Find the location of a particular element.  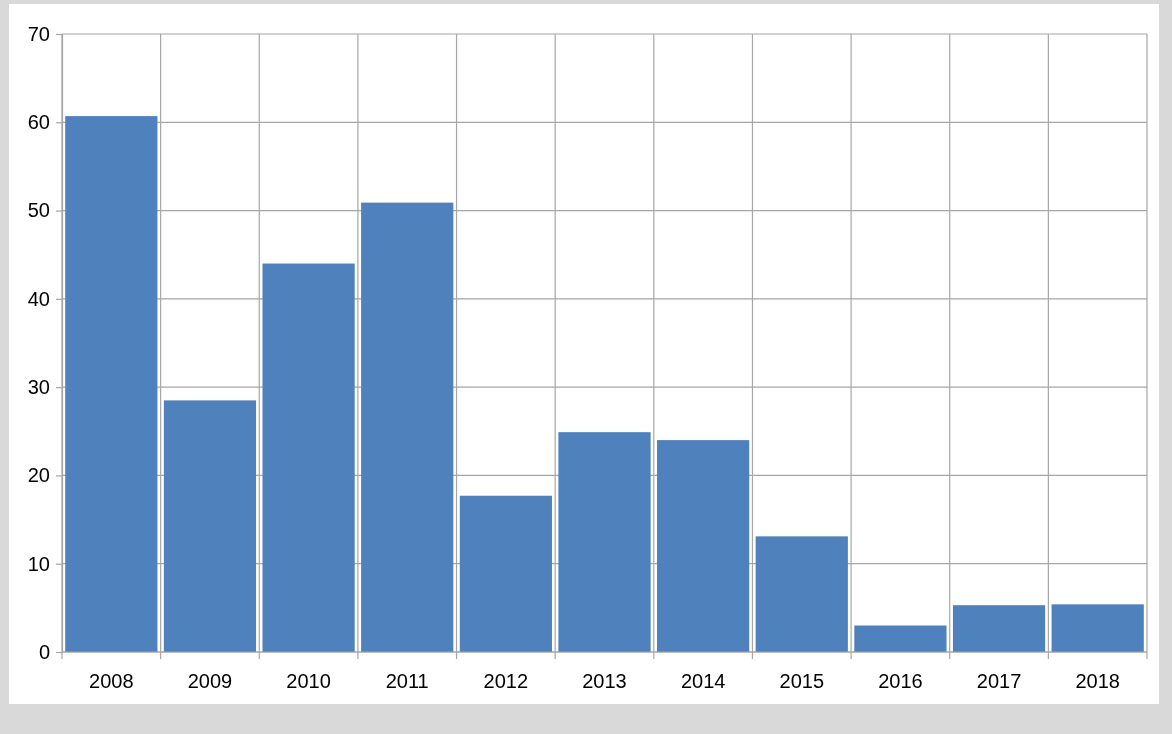

y-tick-label: 40 is located at coordinates (38, 298).